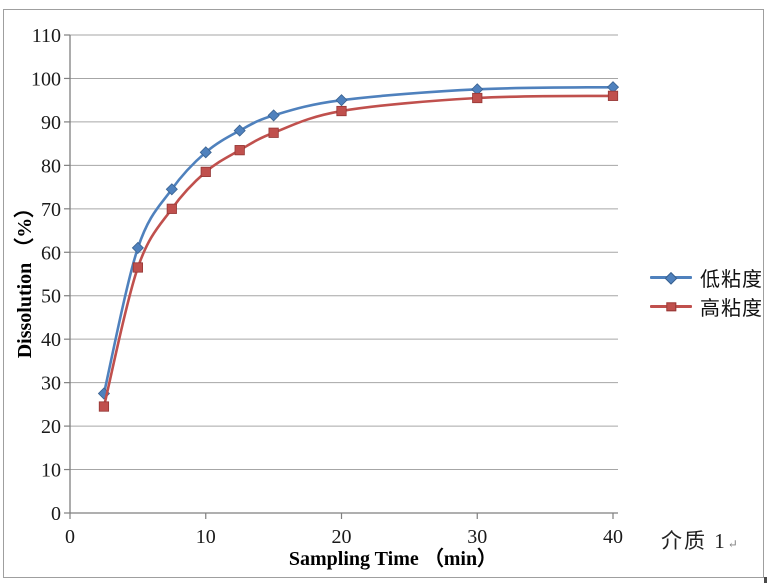 This screenshot has width=772, height=587. Describe the element at coordinates (342, 537) in the screenshot. I see `x-tick-label: 20` at that location.